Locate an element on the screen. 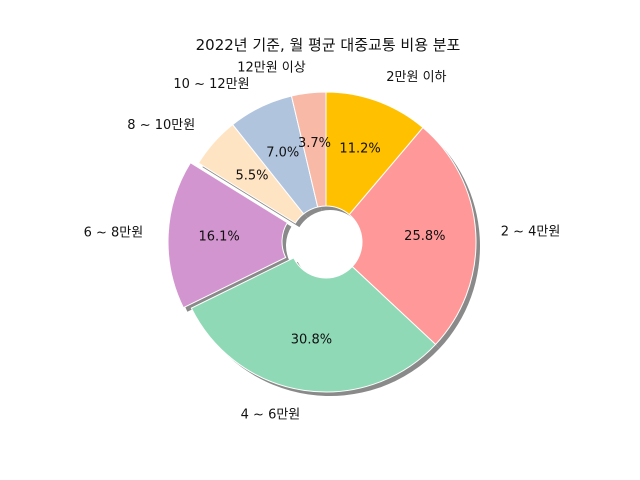 Image resolution: width=640 pixels, height=480 pixels. percent-label: 30.8% is located at coordinates (311, 339).